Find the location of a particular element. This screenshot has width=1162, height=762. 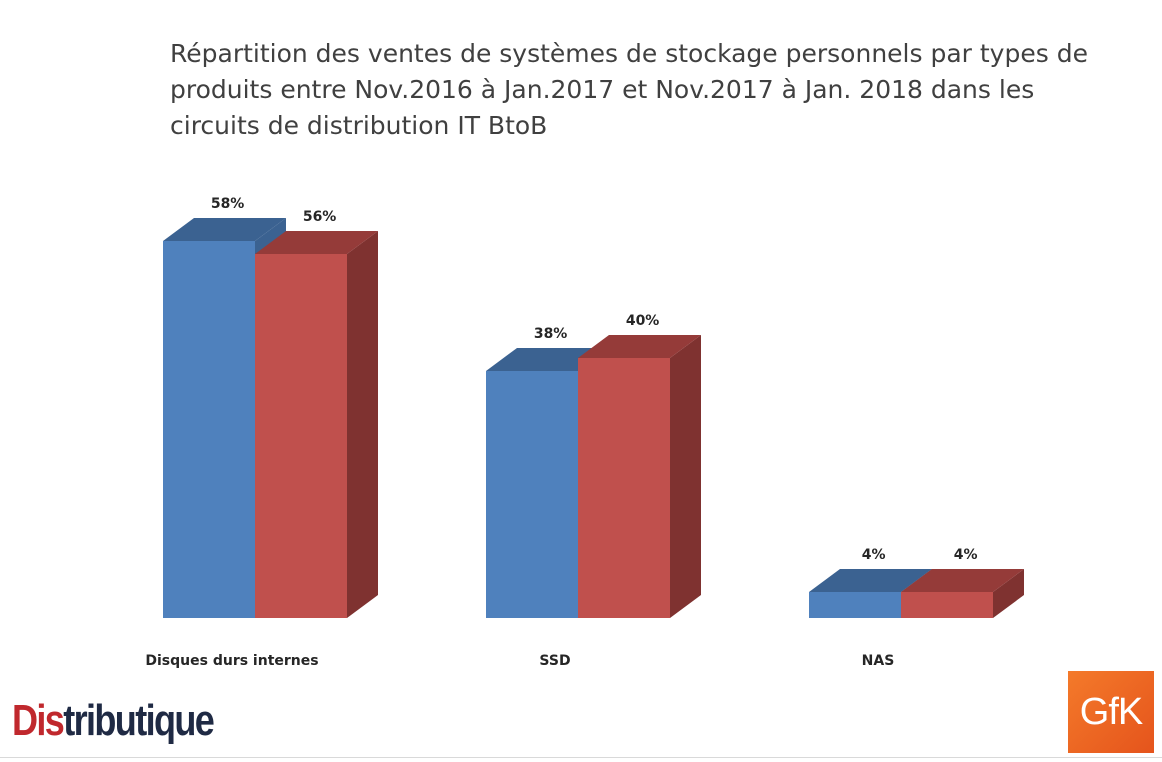

category-label-disques-durs-internes: Disques durs internes is located at coordinates (231, 661).